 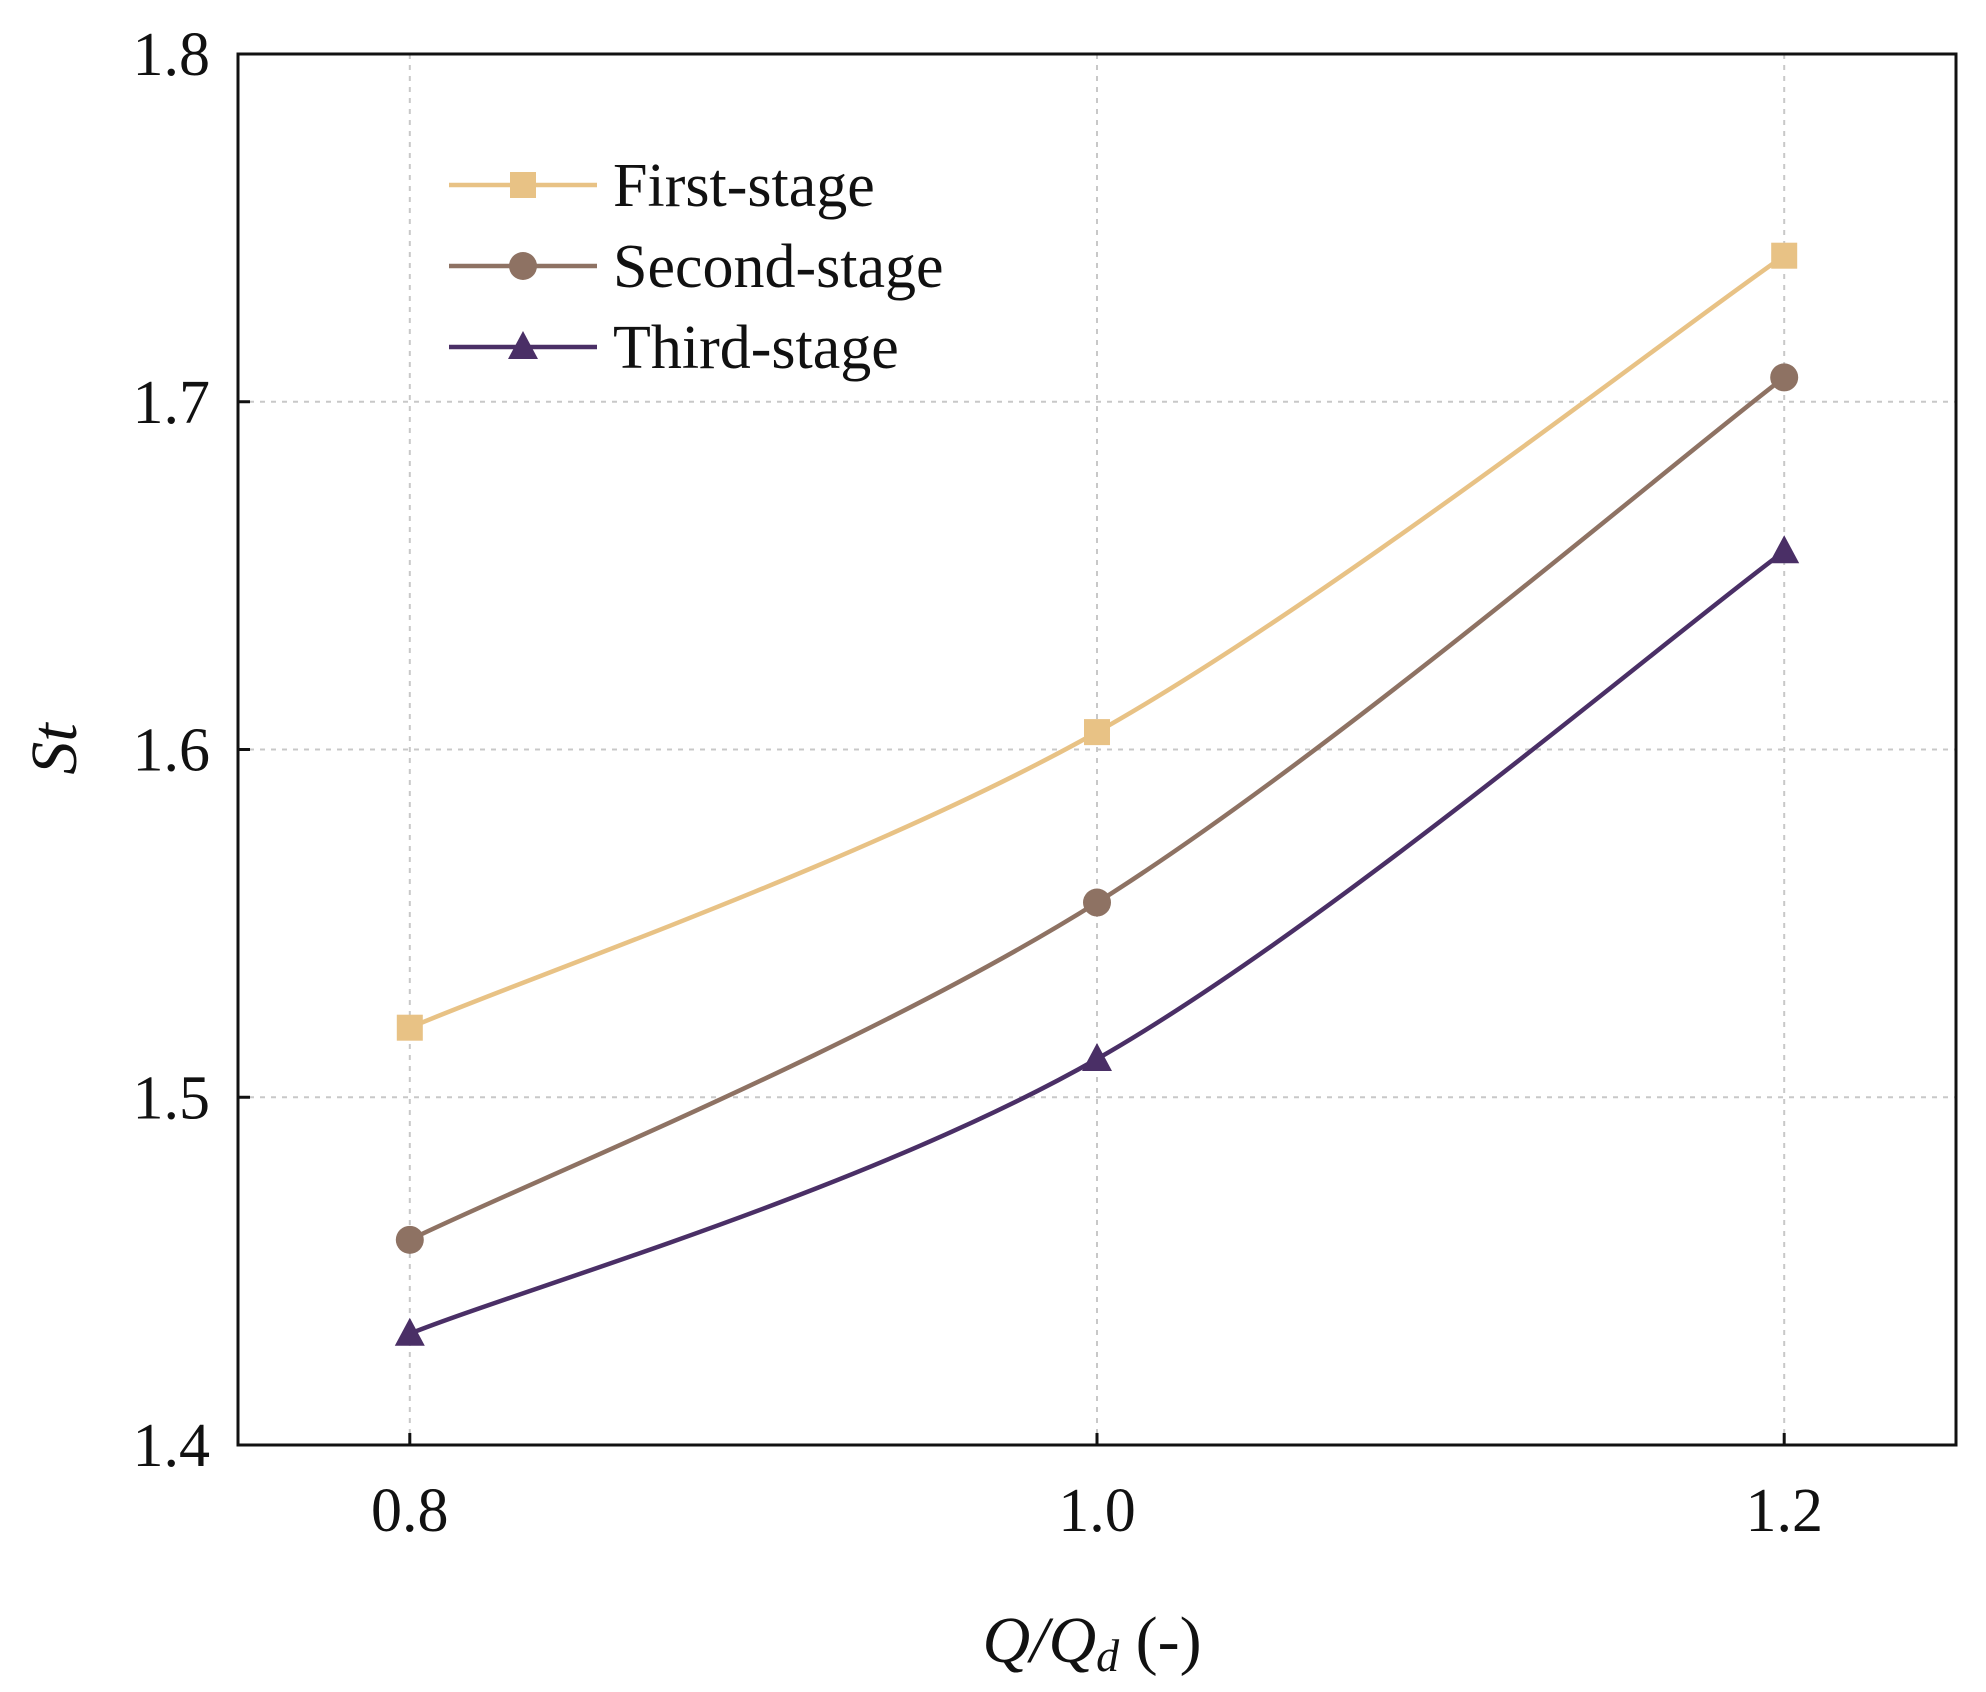 I want to click on x-axis-title: Q/Qd (-), so click(x=1091, y=1642).